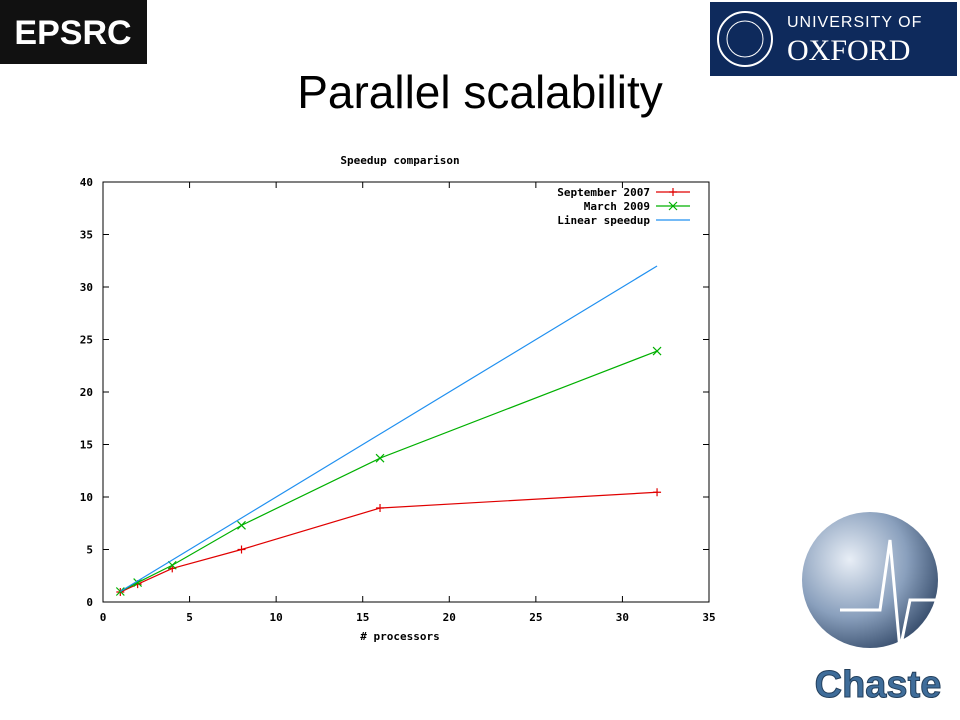 The width and height of the screenshot is (960, 720). What do you see at coordinates (603, 220) in the screenshot?
I see `legend-label: Linear speedup` at bounding box center [603, 220].